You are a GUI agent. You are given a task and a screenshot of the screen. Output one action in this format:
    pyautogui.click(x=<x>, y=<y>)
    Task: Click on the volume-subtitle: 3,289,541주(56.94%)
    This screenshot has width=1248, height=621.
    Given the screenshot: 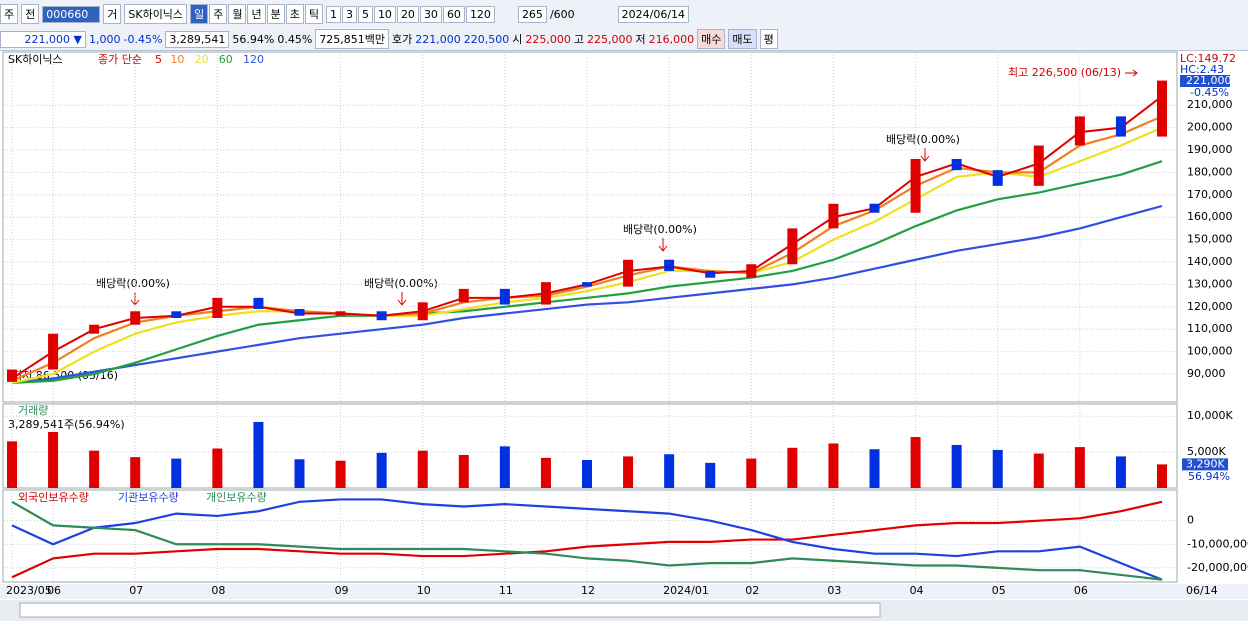 What is the action you would take?
    pyautogui.click(x=66, y=424)
    